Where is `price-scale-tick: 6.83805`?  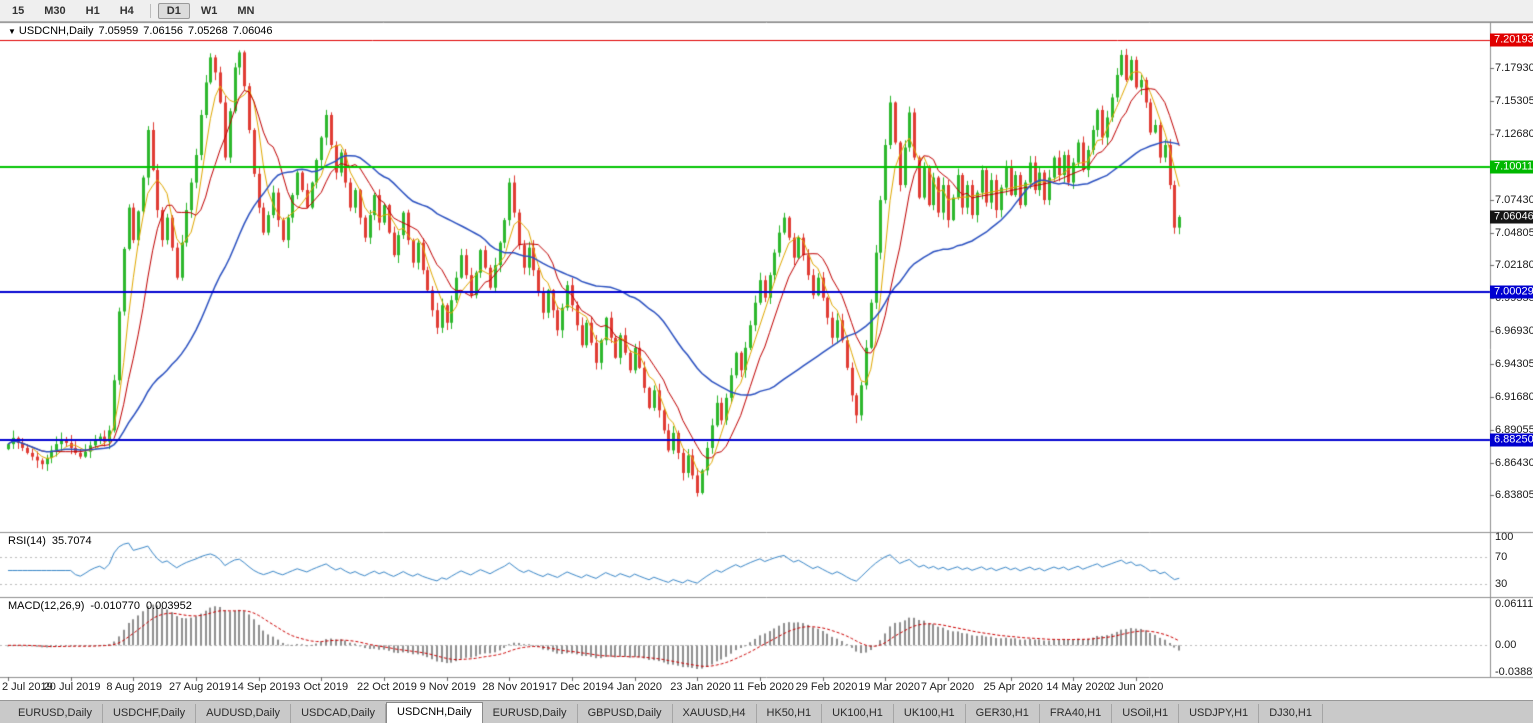 price-scale-tick: 6.83805 is located at coordinates (1514, 495).